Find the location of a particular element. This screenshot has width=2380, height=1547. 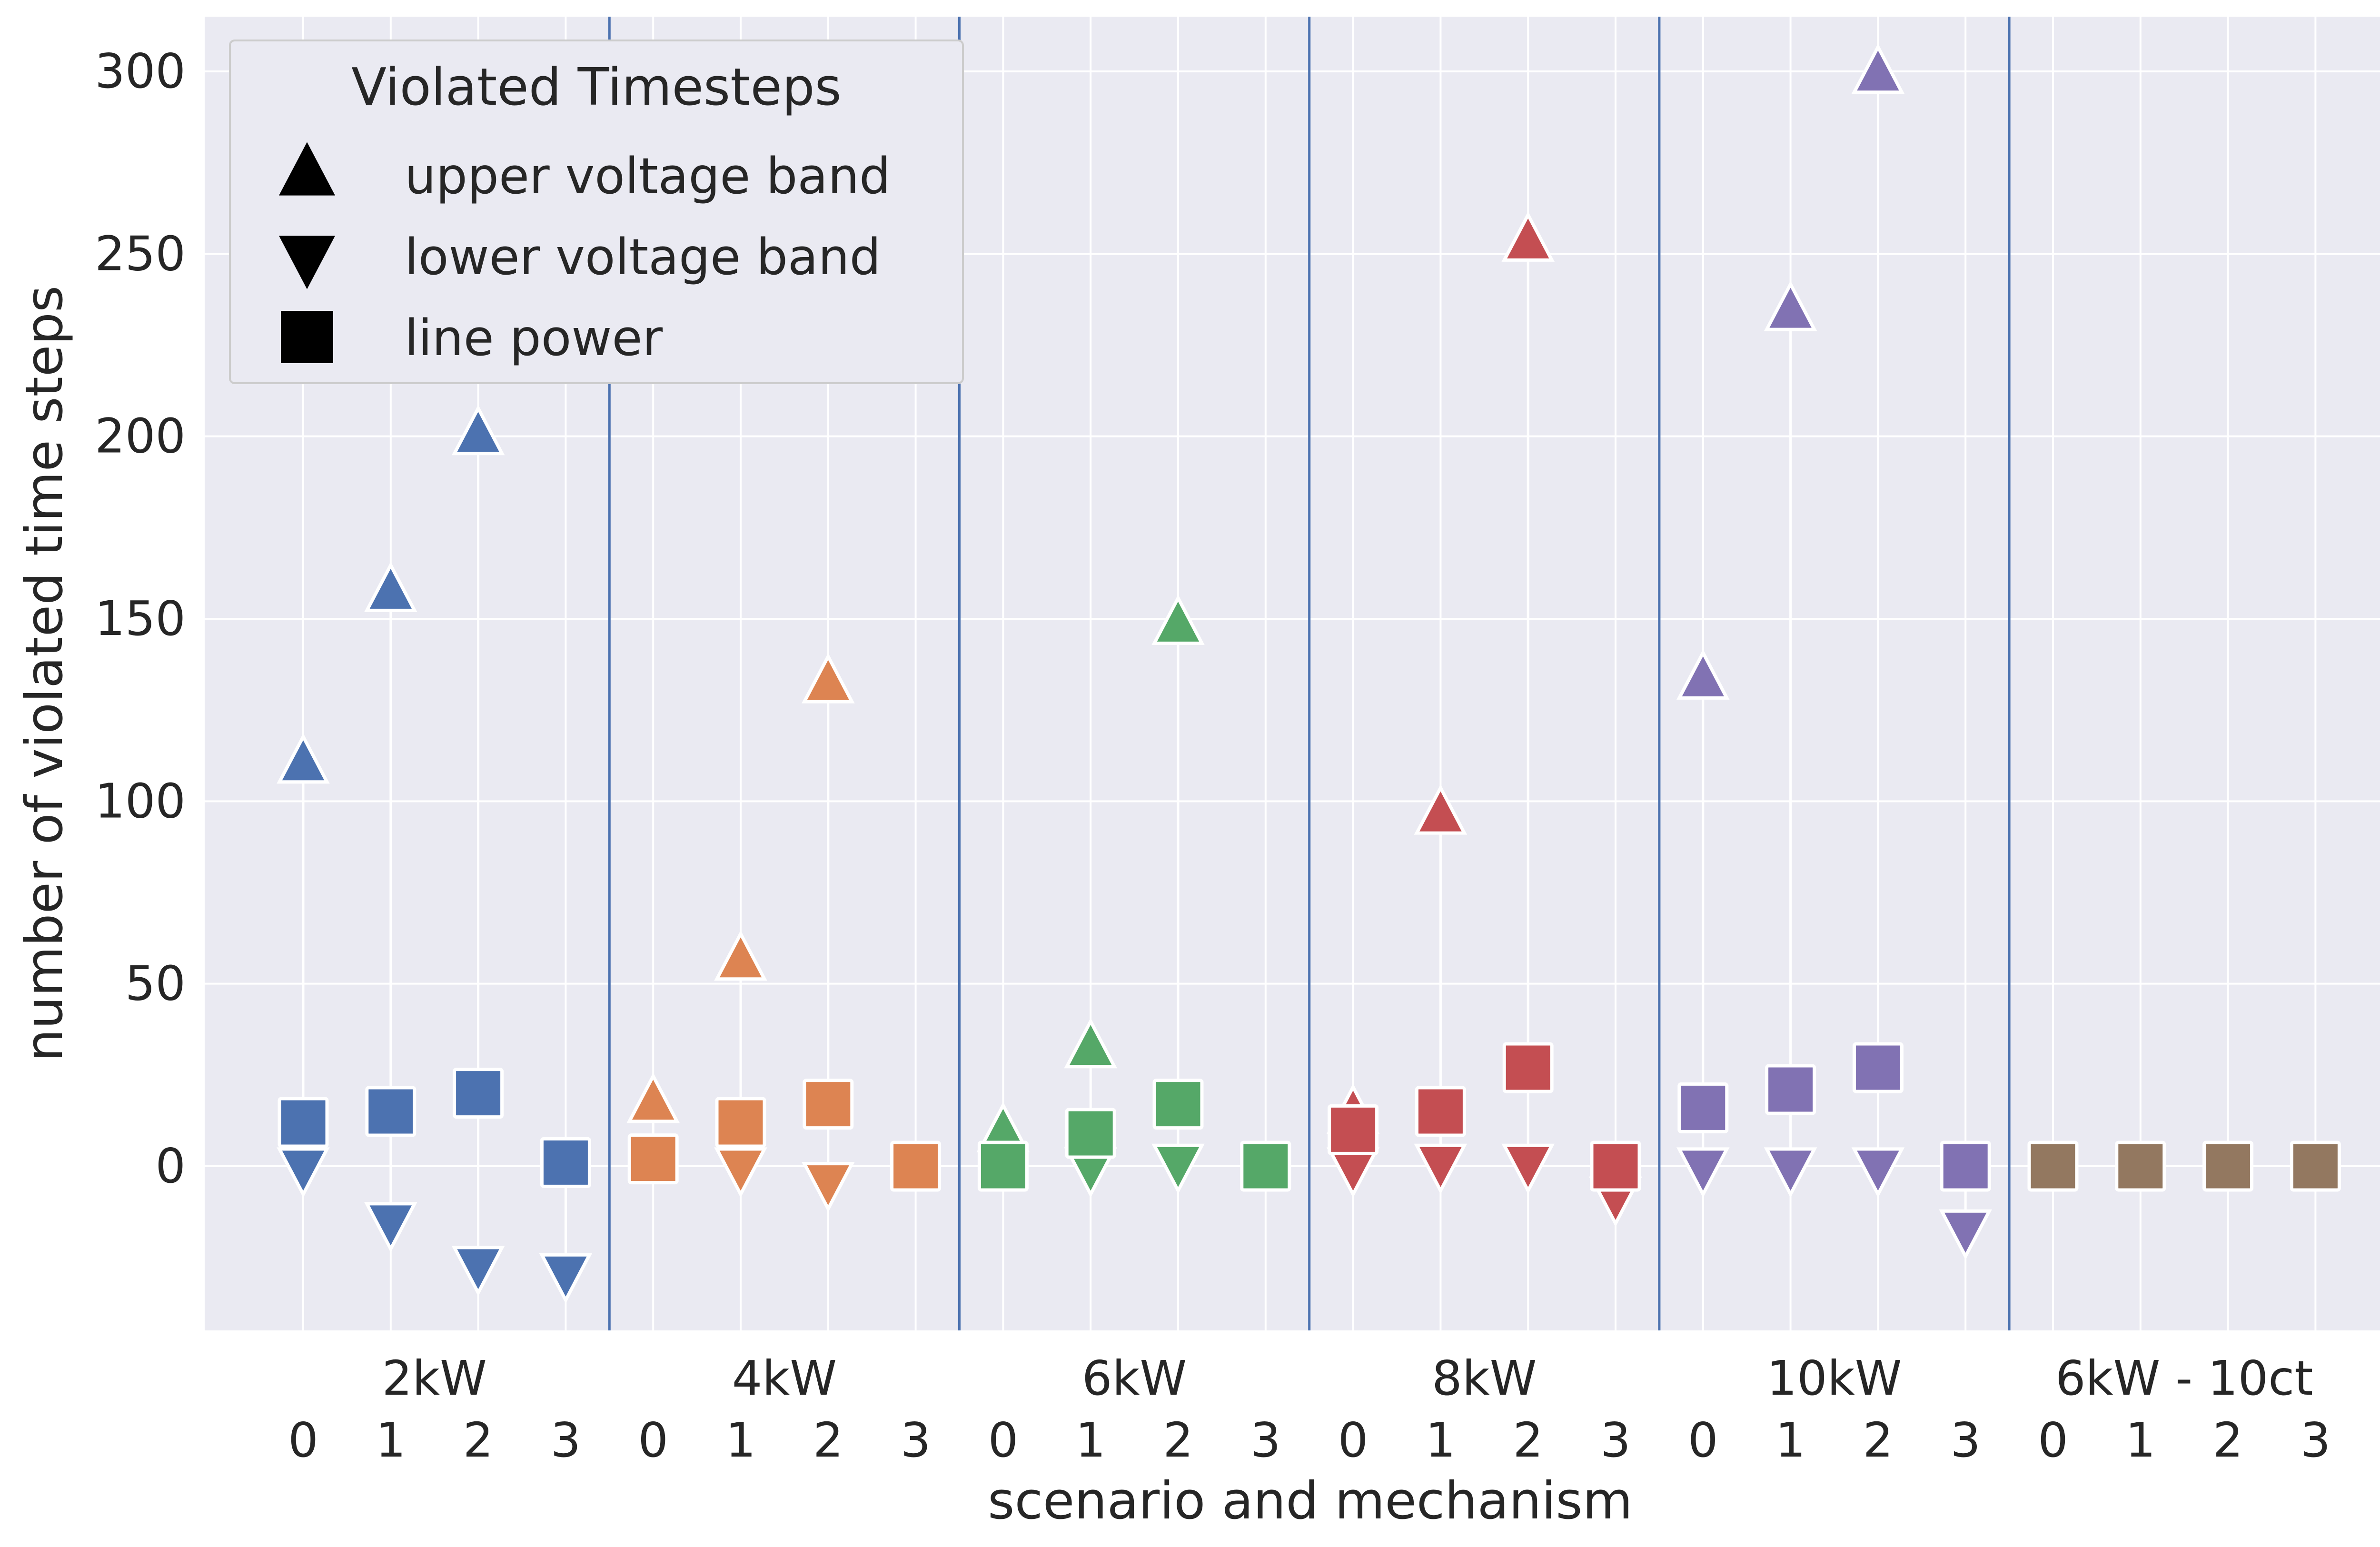

group-label: 4kW is located at coordinates (784, 1378).